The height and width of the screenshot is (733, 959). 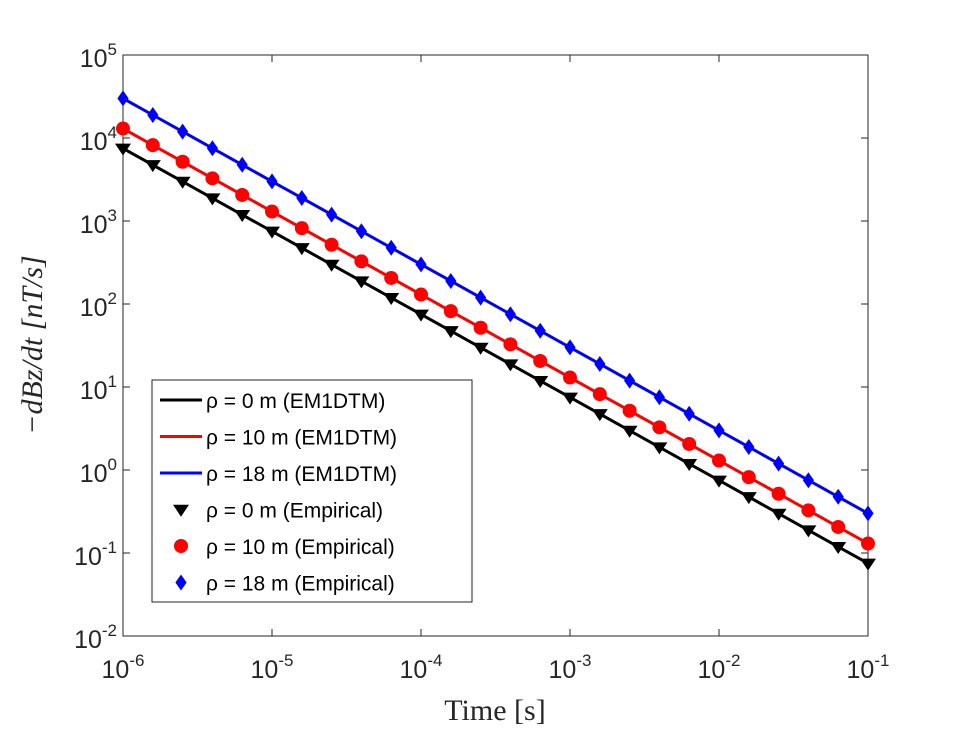 I want to click on y-tick-label: 10², so click(x=98, y=305).